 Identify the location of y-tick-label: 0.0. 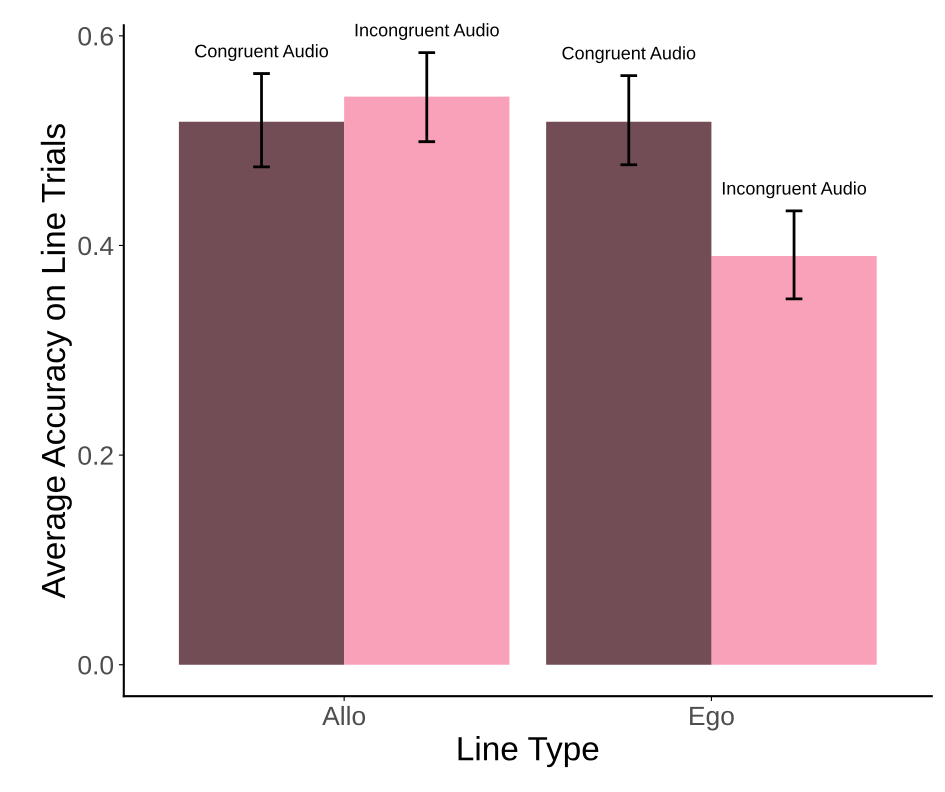
(96, 665).